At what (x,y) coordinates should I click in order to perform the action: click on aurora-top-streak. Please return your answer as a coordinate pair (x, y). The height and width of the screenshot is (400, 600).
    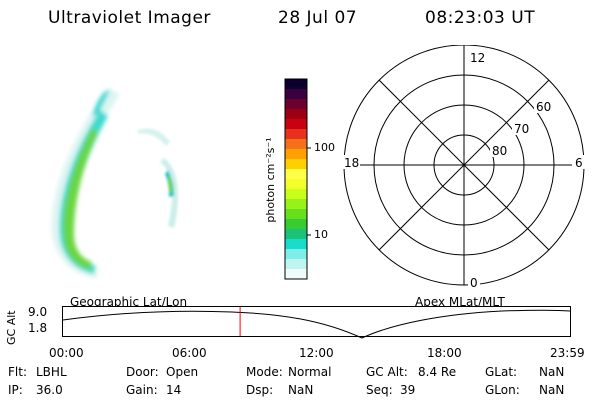
    Looking at the image, I should click on (101, 103).